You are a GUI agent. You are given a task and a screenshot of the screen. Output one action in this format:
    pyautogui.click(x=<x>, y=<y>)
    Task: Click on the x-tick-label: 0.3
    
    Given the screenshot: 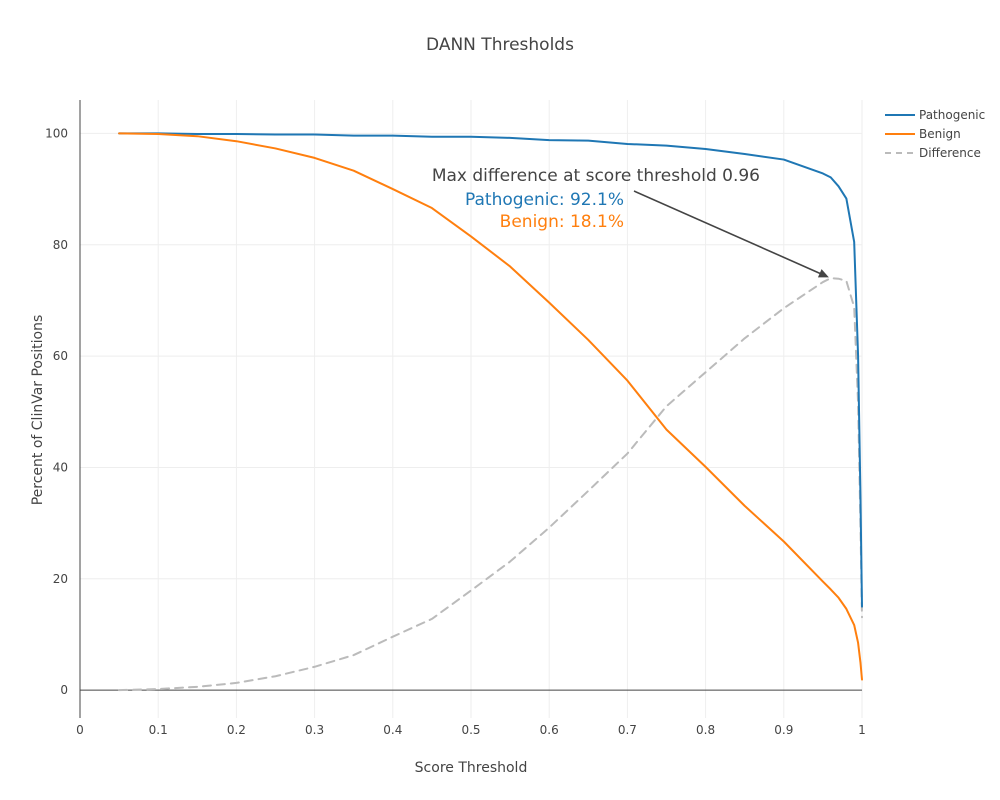 What is the action you would take?
    pyautogui.click(x=314, y=730)
    